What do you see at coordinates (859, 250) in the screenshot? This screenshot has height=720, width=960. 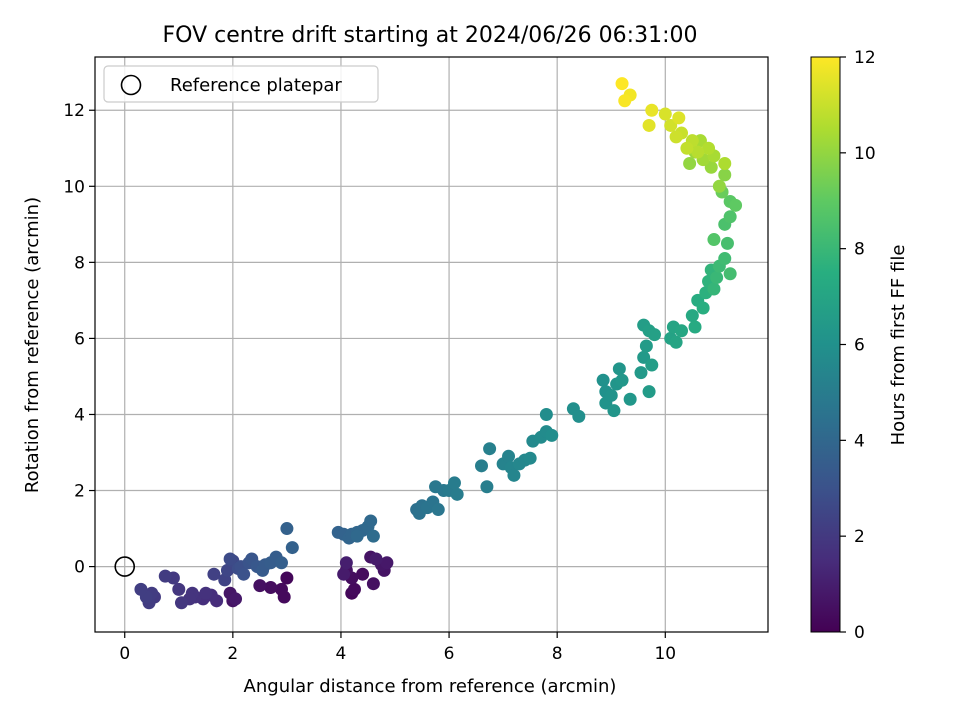 I see `colorbar-tick-label: 8` at bounding box center [859, 250].